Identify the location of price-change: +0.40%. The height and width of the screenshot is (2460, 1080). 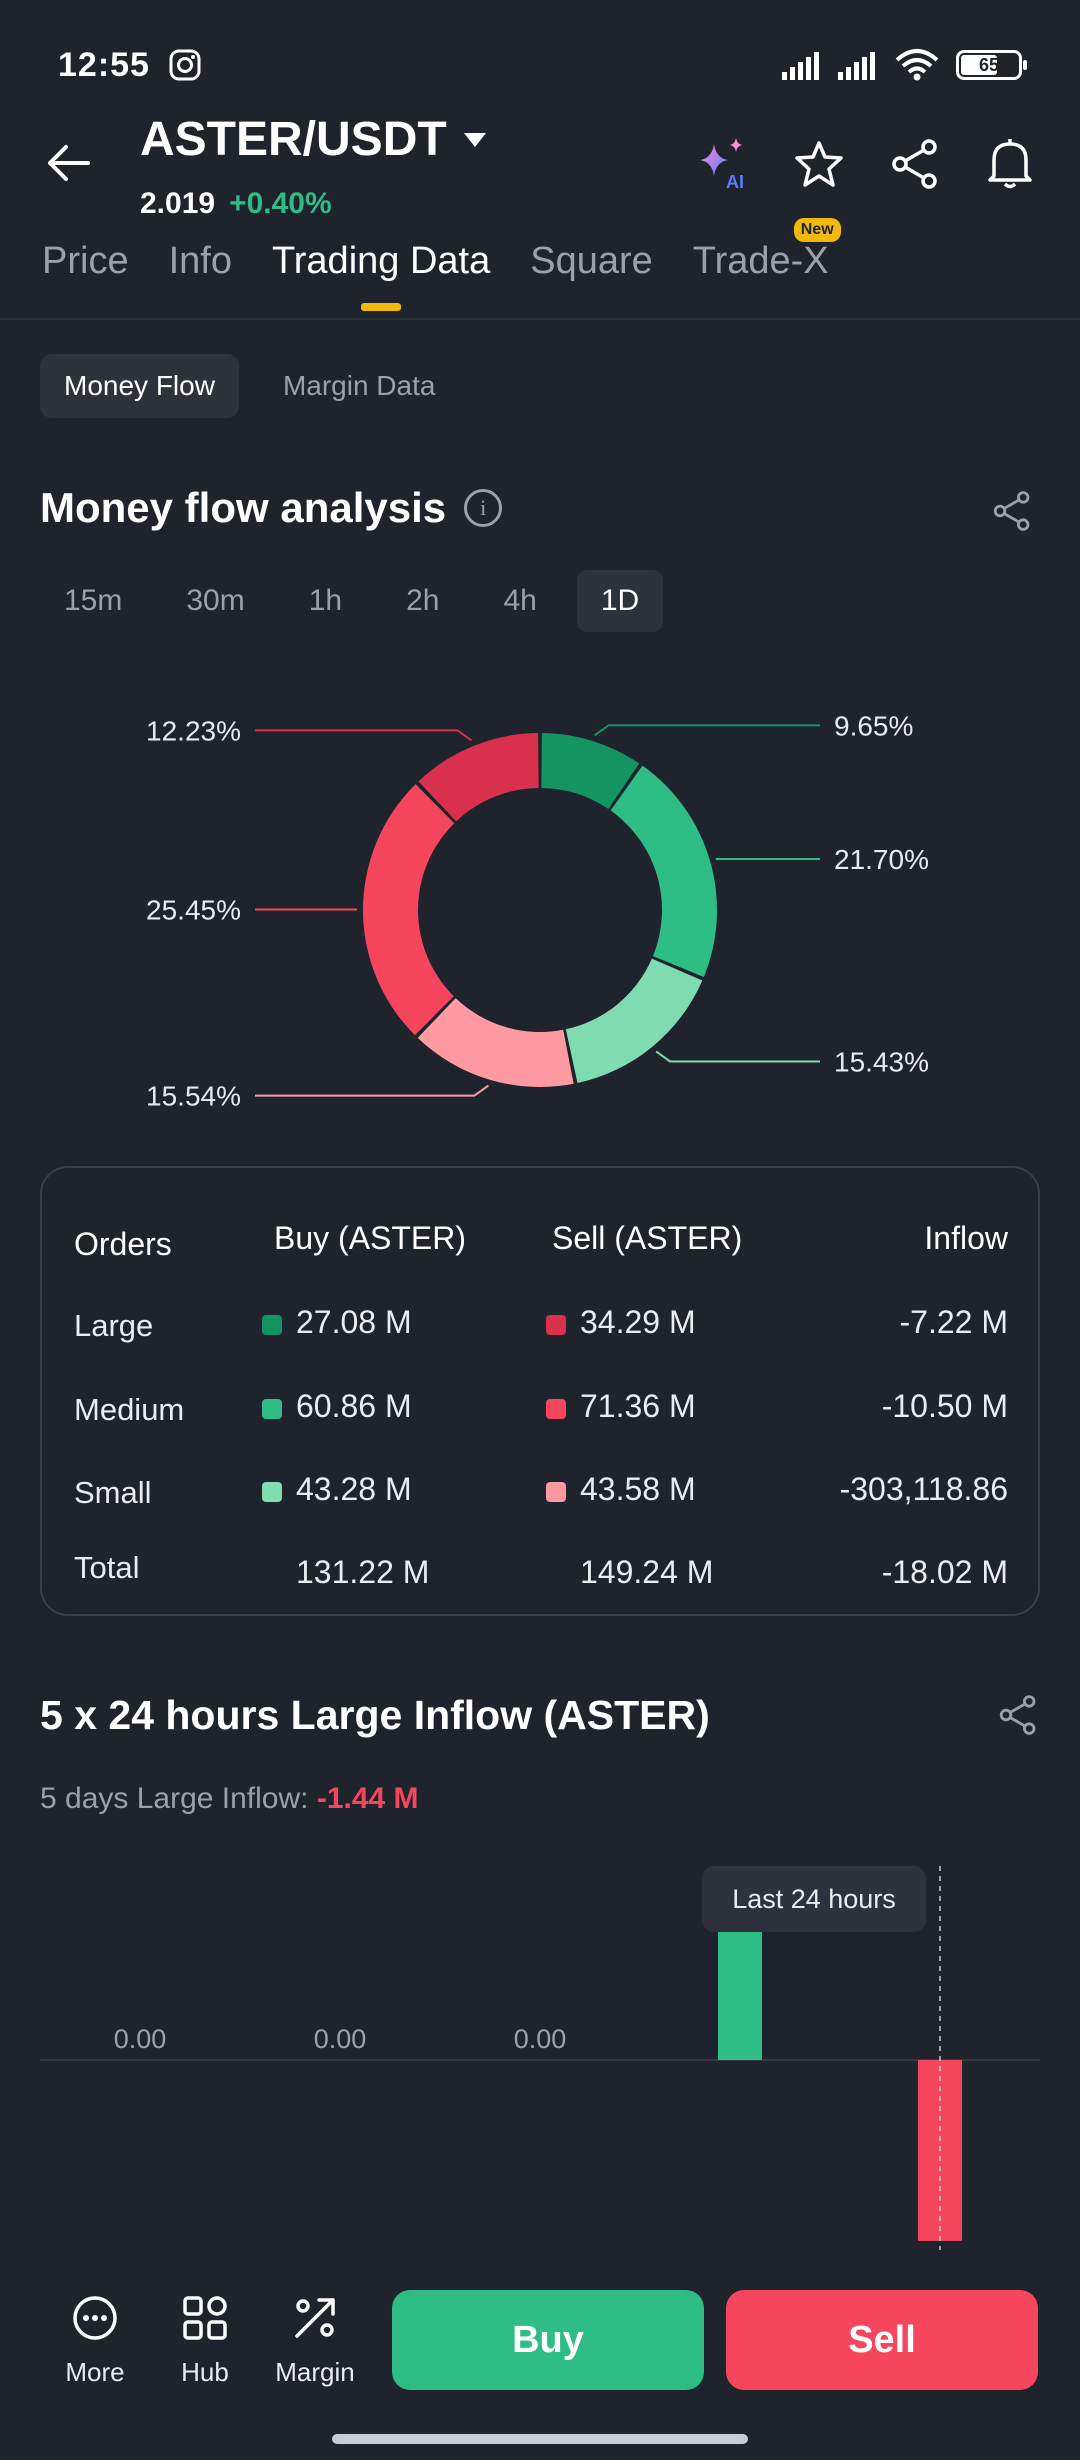
(280, 203).